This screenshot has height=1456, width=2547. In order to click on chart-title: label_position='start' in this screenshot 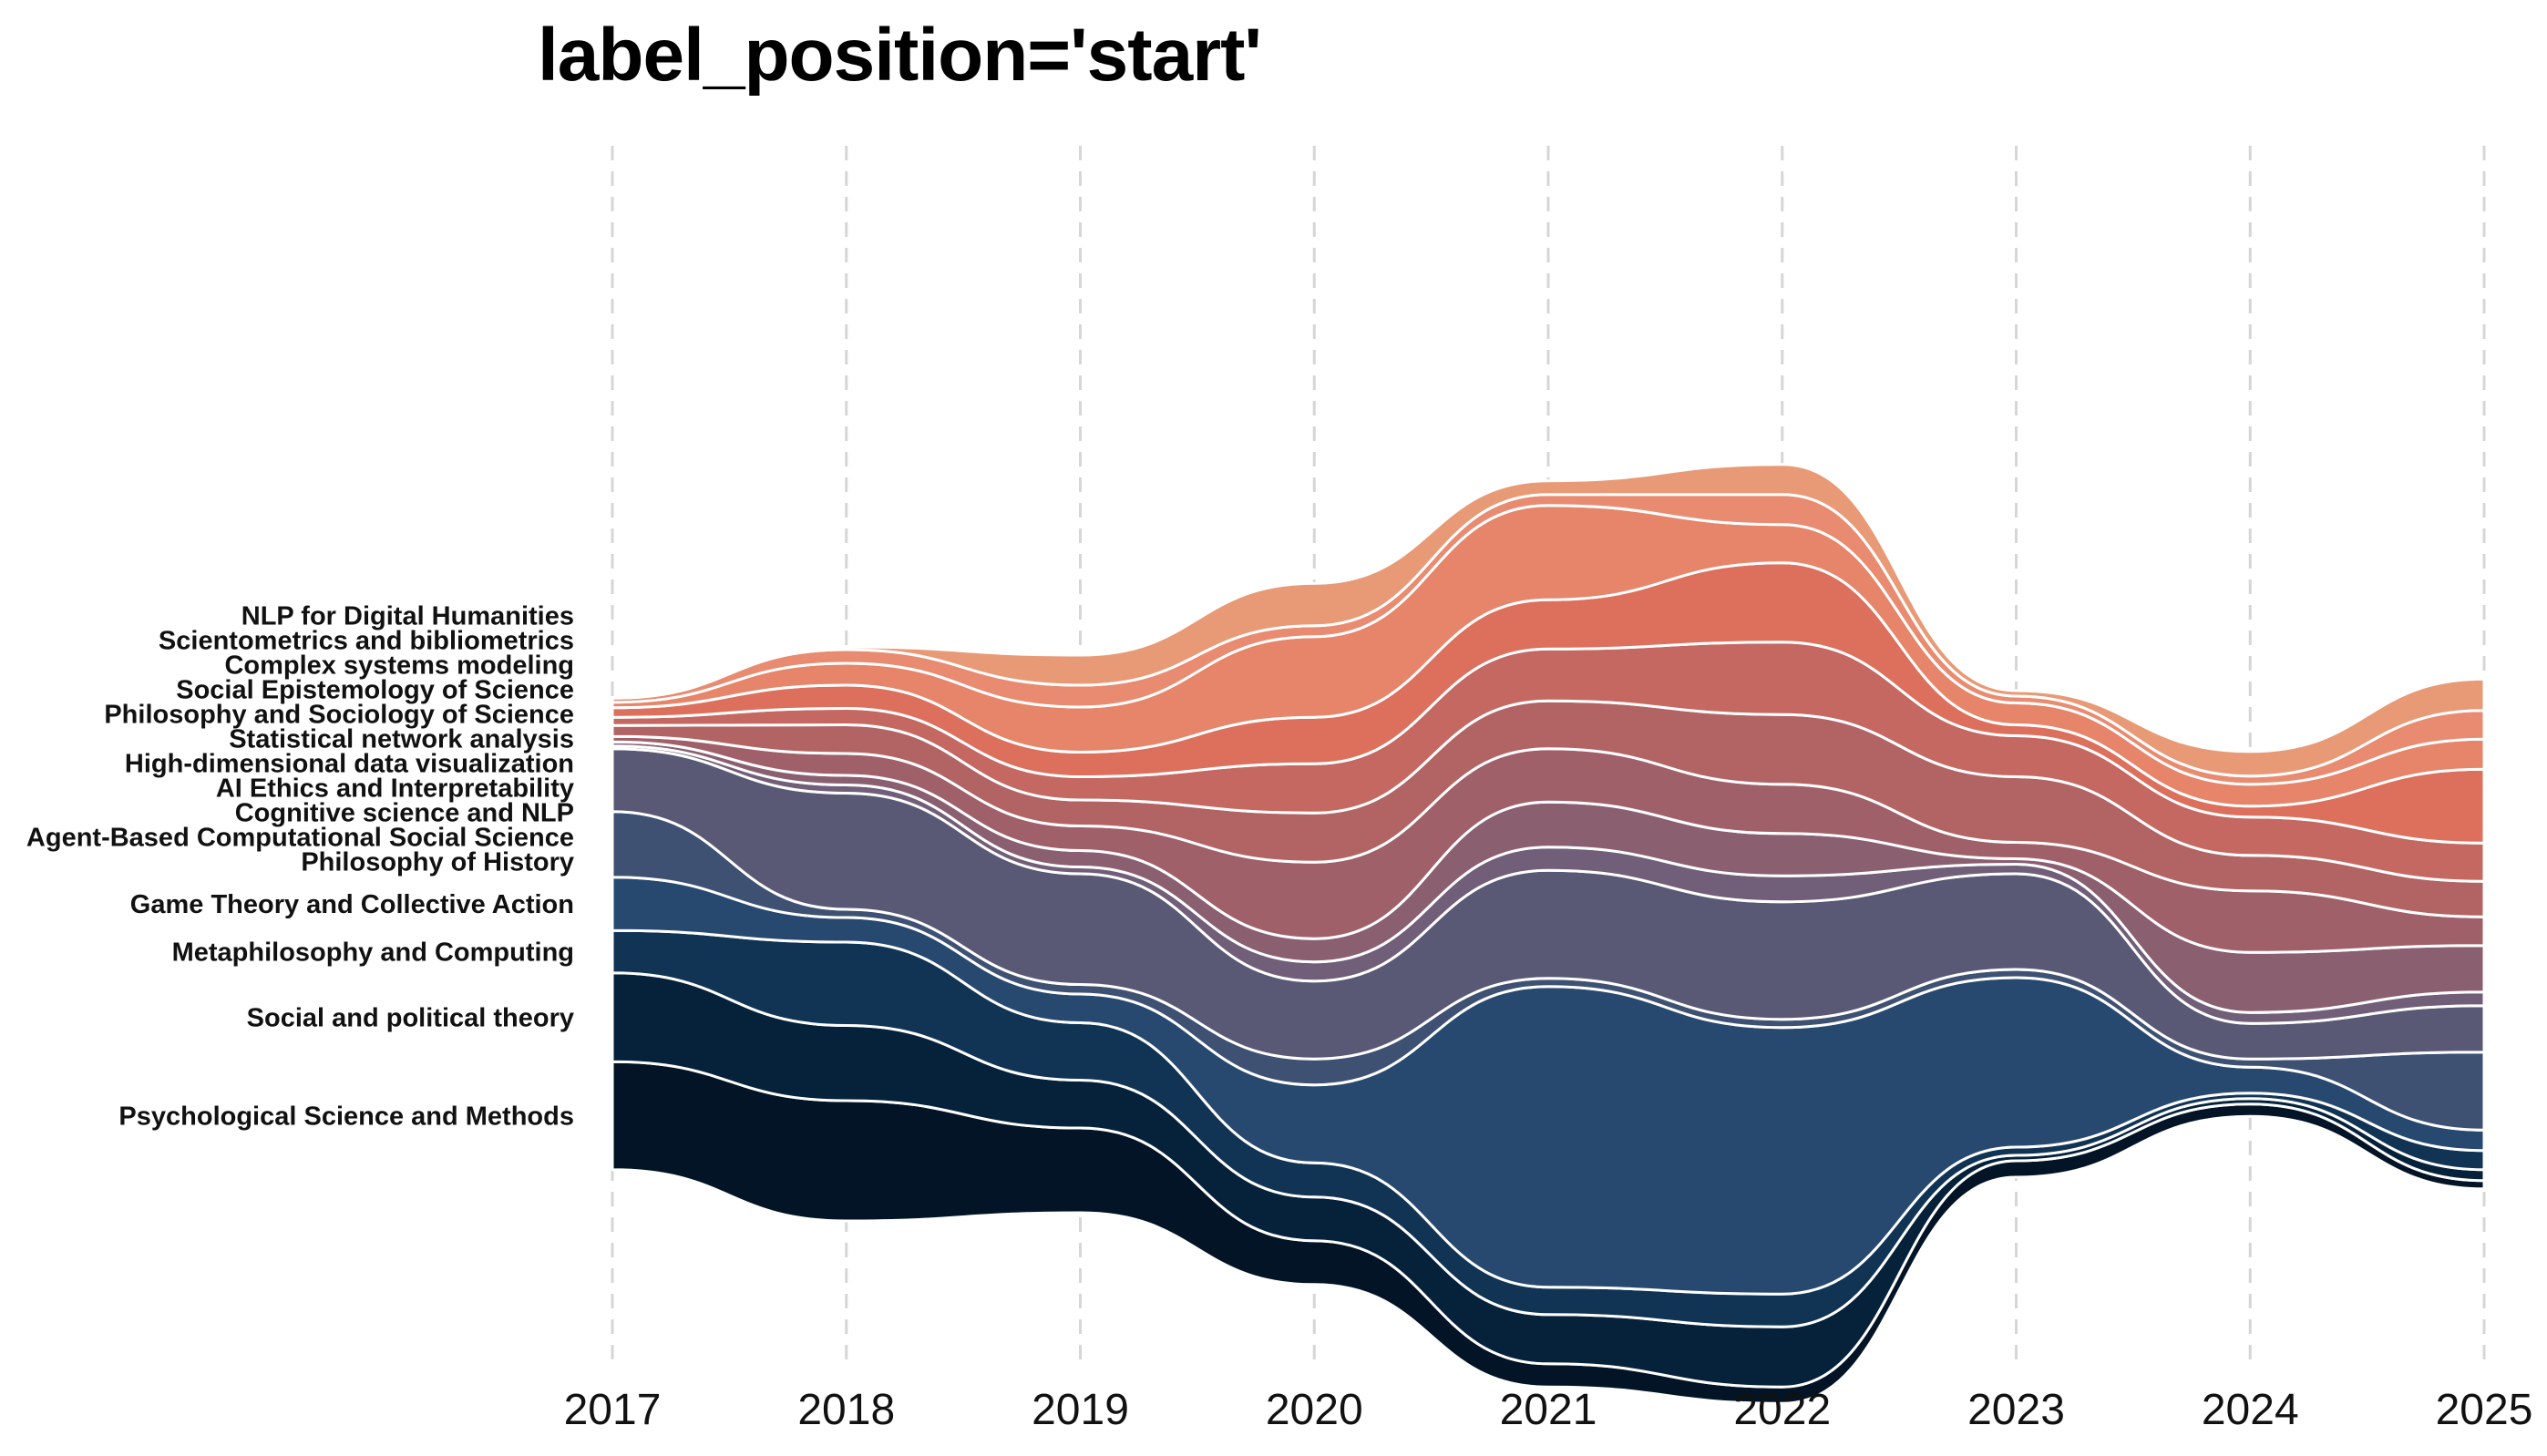, I will do `click(900, 55)`.